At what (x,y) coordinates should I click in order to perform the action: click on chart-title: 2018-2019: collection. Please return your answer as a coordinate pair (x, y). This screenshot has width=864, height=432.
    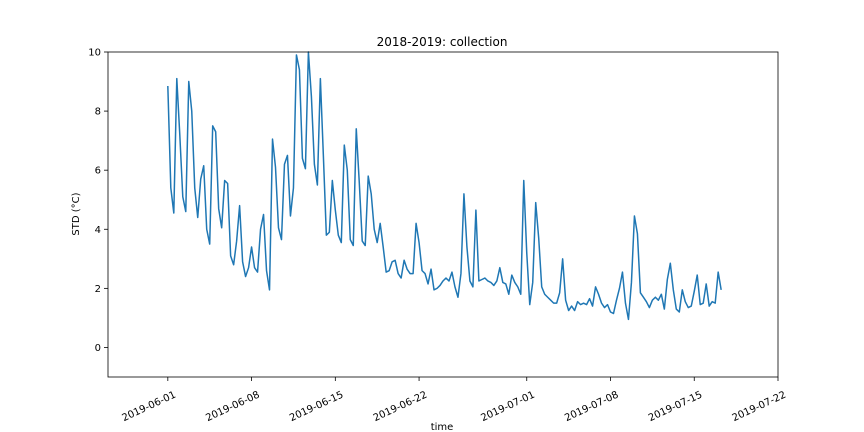
    Looking at the image, I should click on (442, 42).